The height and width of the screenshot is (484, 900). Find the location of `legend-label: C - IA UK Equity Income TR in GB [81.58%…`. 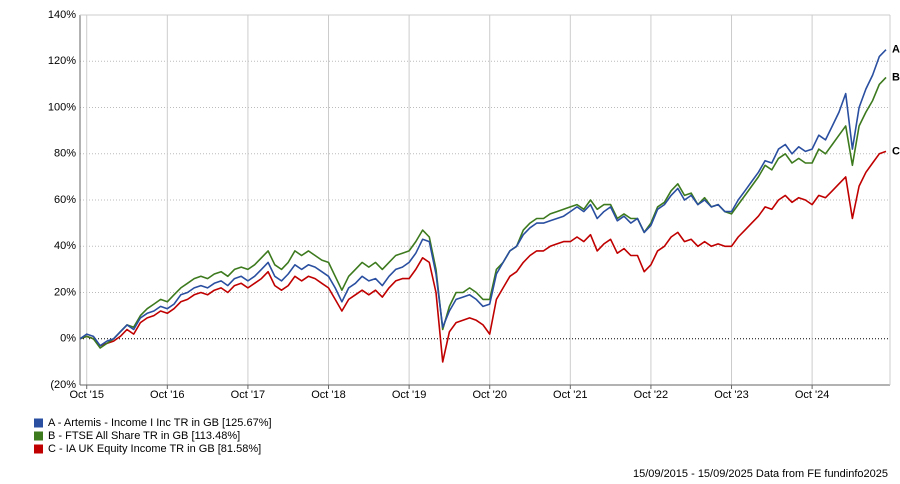

legend-label: C - IA UK Equity Income TR in GB [81.58%… is located at coordinates (154, 449).